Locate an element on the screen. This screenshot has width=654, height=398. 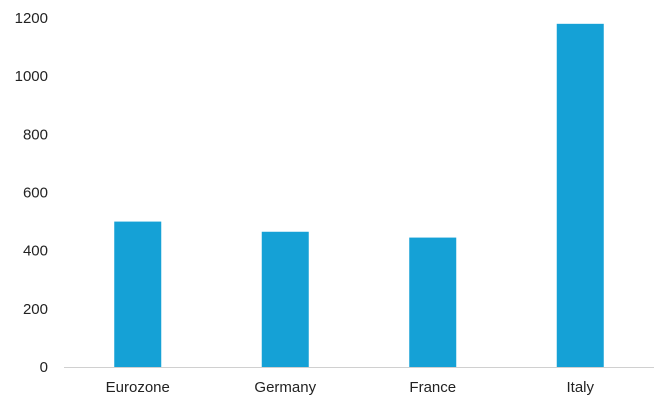
bar-eurozone is located at coordinates (138, 294).